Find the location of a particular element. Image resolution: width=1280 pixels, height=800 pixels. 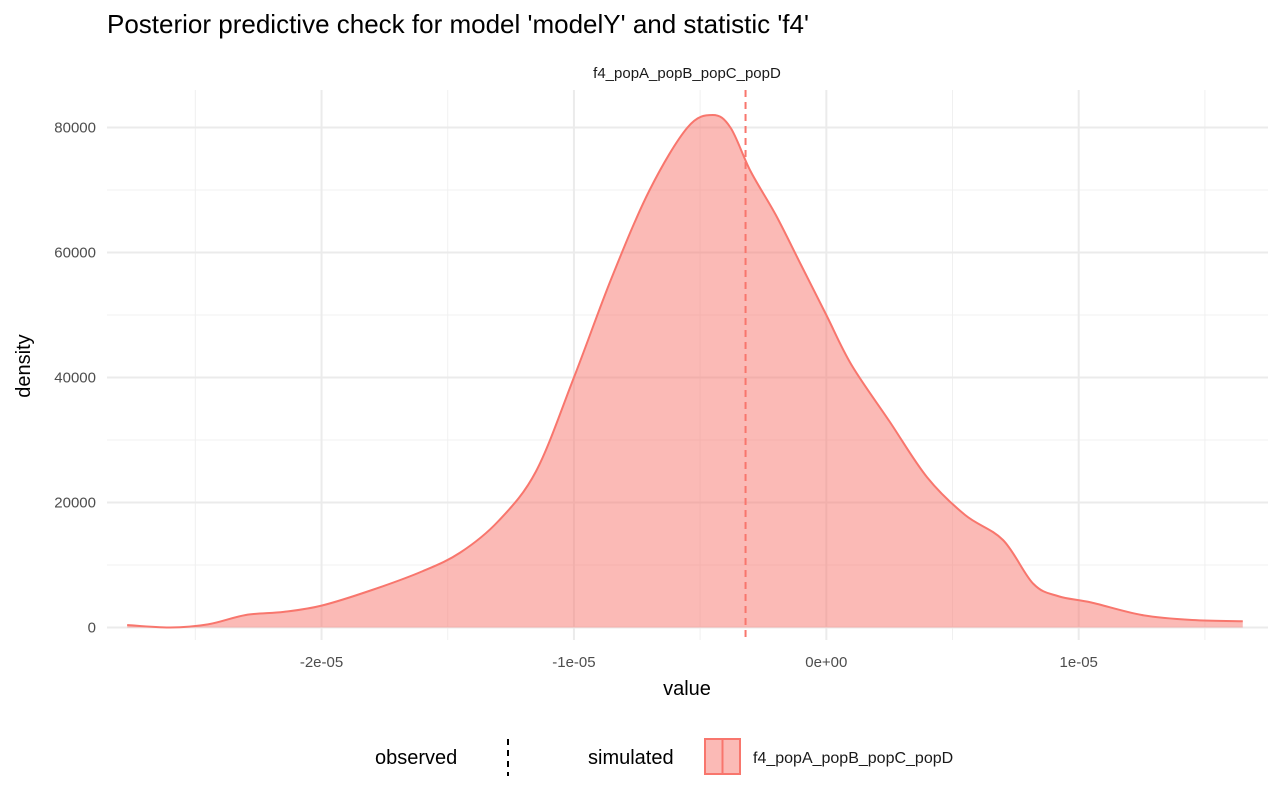

legend-simulated-label: f4_popA_popB_popC_popD is located at coordinates (853, 758).